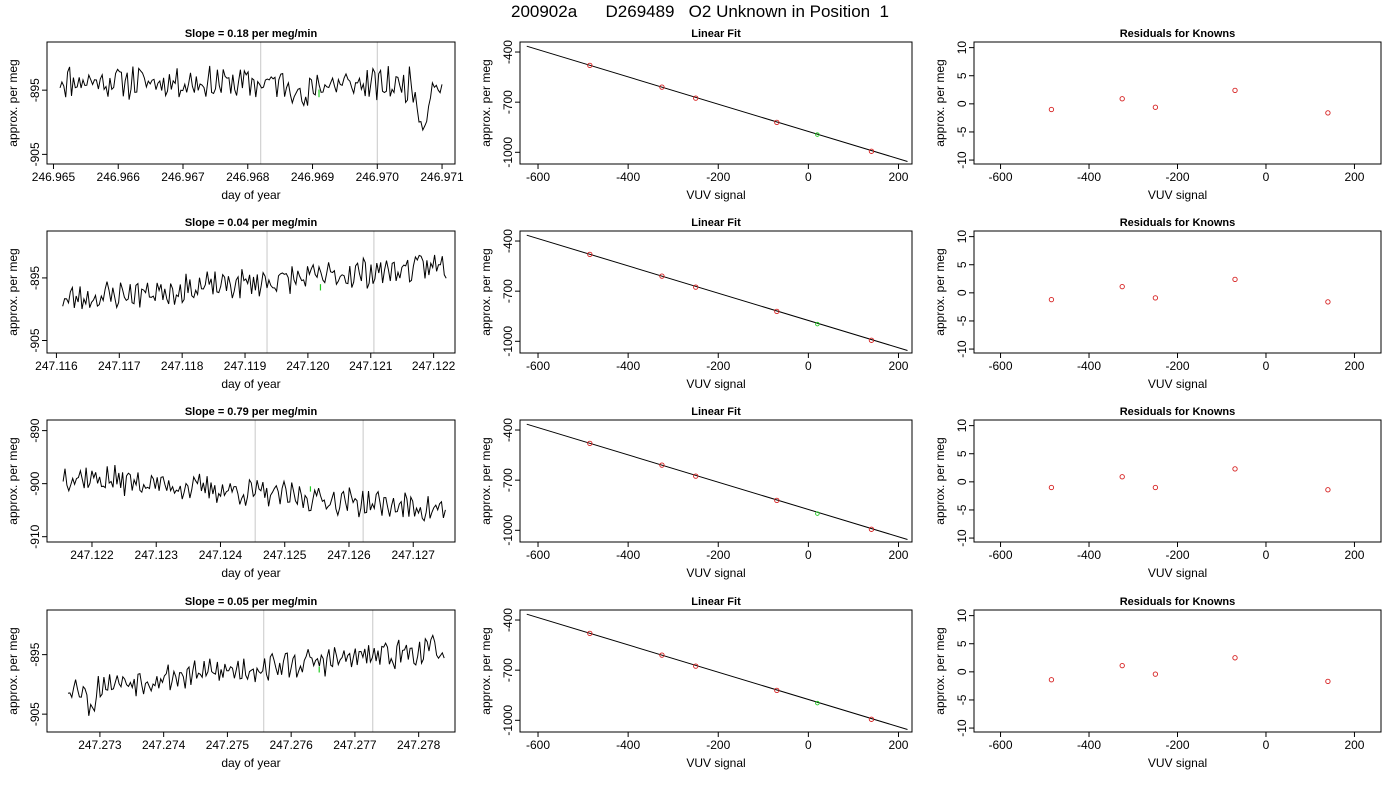 Image resolution: width=1400 pixels, height=805 pixels. Describe the element at coordinates (54, 177) in the screenshot. I see `x-tick-label: 246.965` at that location.